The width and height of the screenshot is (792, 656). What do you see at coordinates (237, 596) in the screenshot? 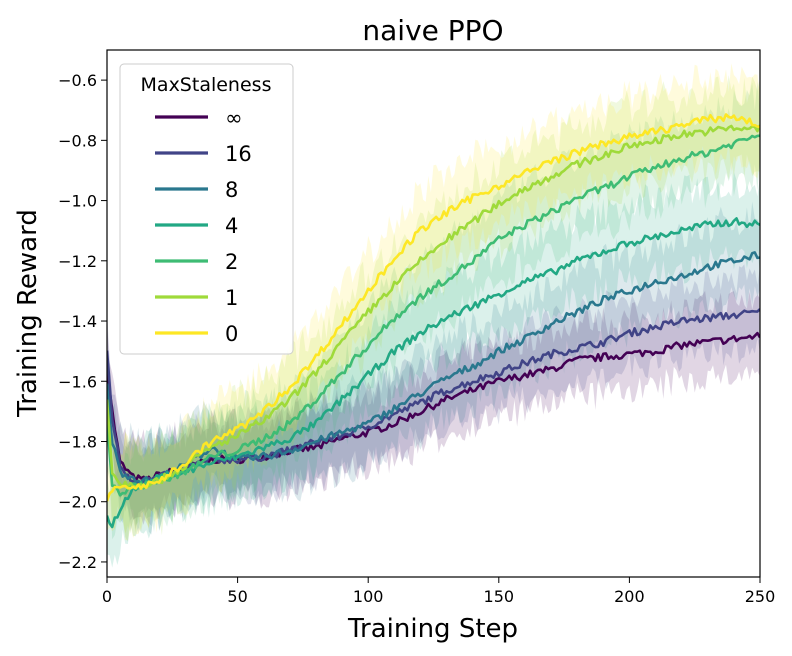
I see `x-tick-label-1: 50` at bounding box center [237, 596].